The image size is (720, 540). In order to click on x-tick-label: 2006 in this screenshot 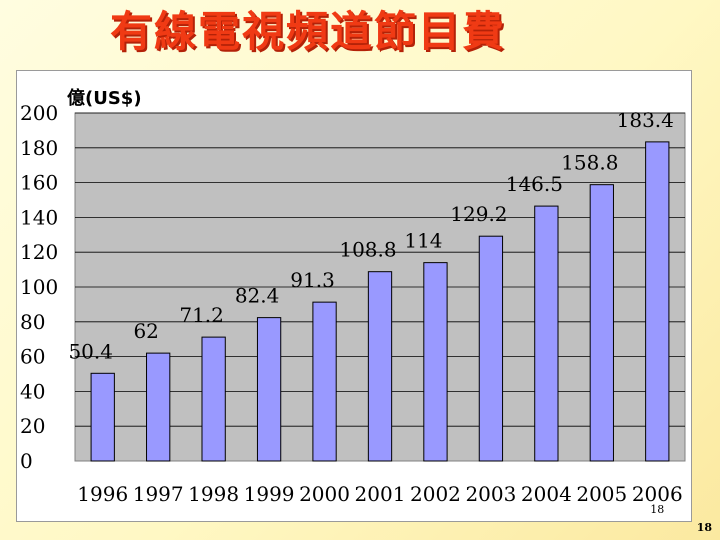, I will do `click(657, 494)`.